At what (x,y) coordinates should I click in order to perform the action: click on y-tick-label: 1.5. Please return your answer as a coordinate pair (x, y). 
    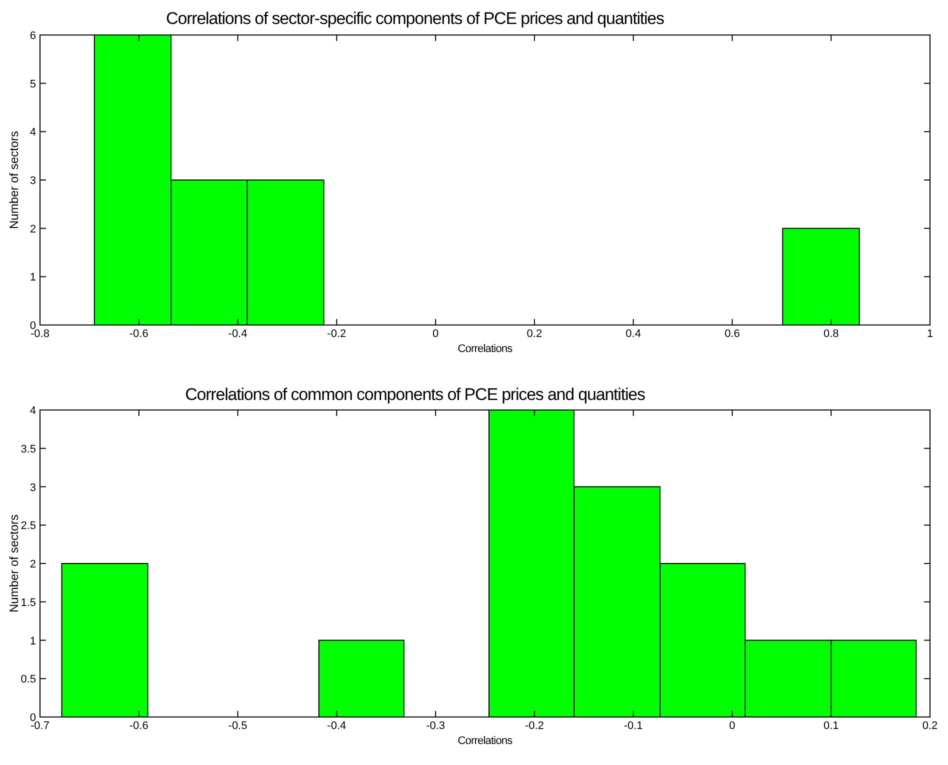
    Looking at the image, I should click on (28, 602).